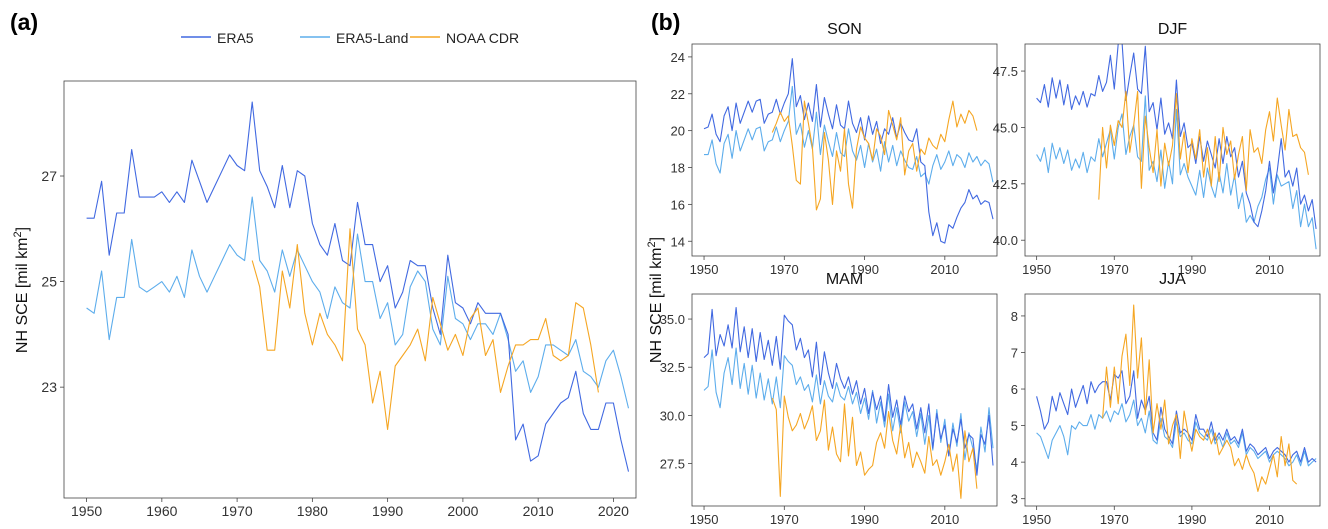  Describe the element at coordinates (655, 300) in the screenshot. I see `panel-b-y-axis-label: NH SCE [mil km2]` at that location.